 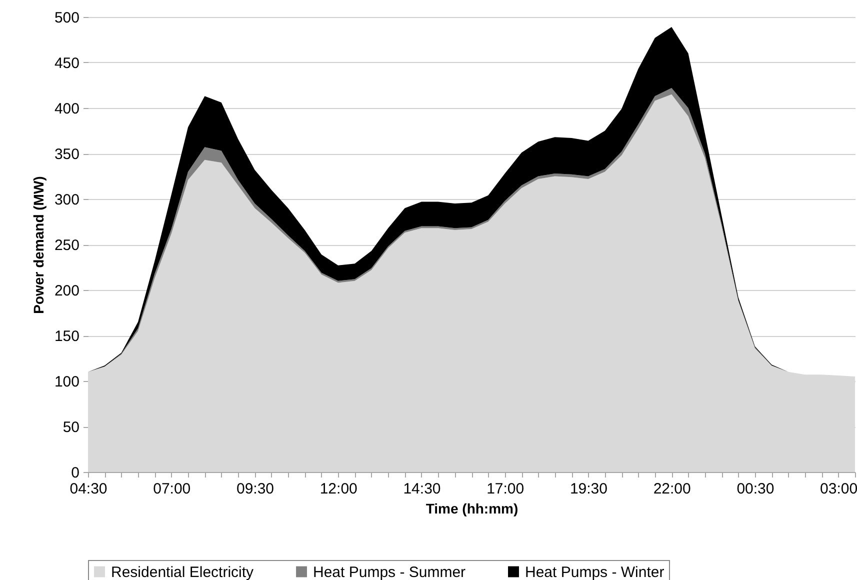 I want to click on y-tick-label: 300, so click(x=67, y=200).